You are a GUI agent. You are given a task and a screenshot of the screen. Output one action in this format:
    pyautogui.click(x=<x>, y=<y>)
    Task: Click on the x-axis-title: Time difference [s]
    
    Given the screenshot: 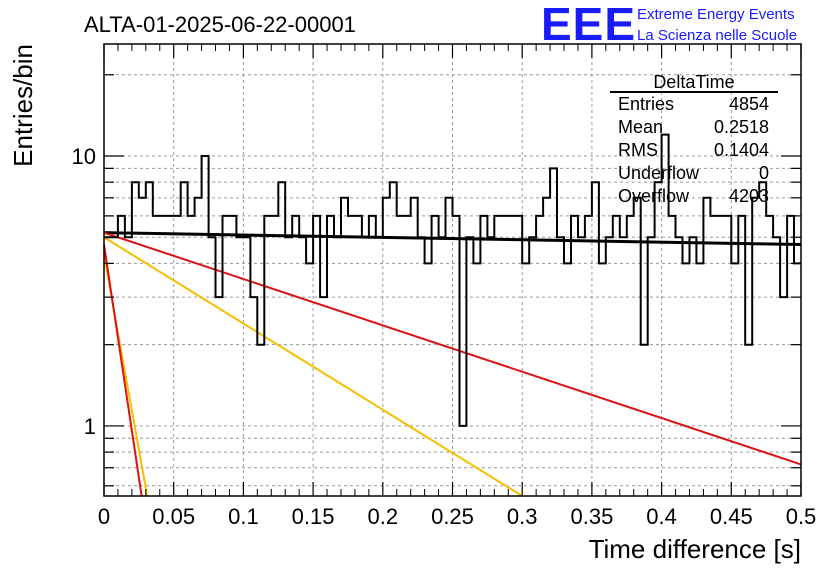 What is the action you would take?
    pyautogui.click(x=695, y=549)
    